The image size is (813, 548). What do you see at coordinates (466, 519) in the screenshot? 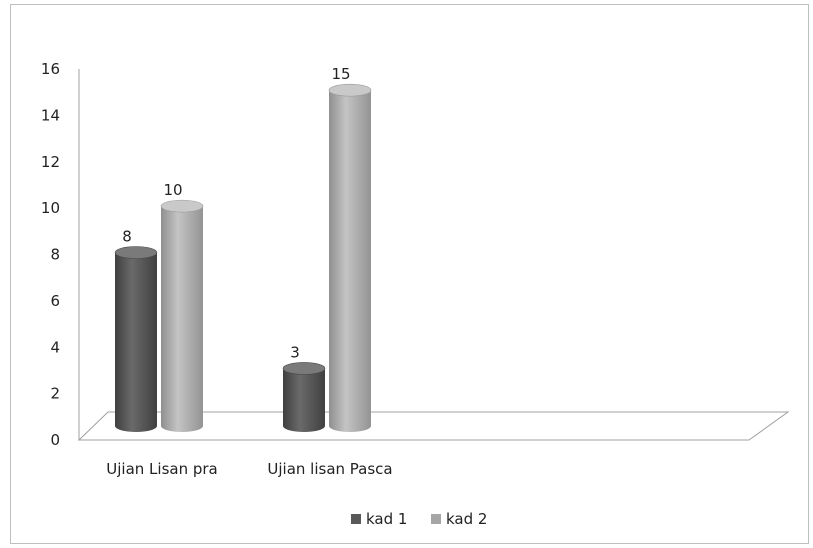
I see `legend-label-kad-2: kad 2` at bounding box center [466, 519].